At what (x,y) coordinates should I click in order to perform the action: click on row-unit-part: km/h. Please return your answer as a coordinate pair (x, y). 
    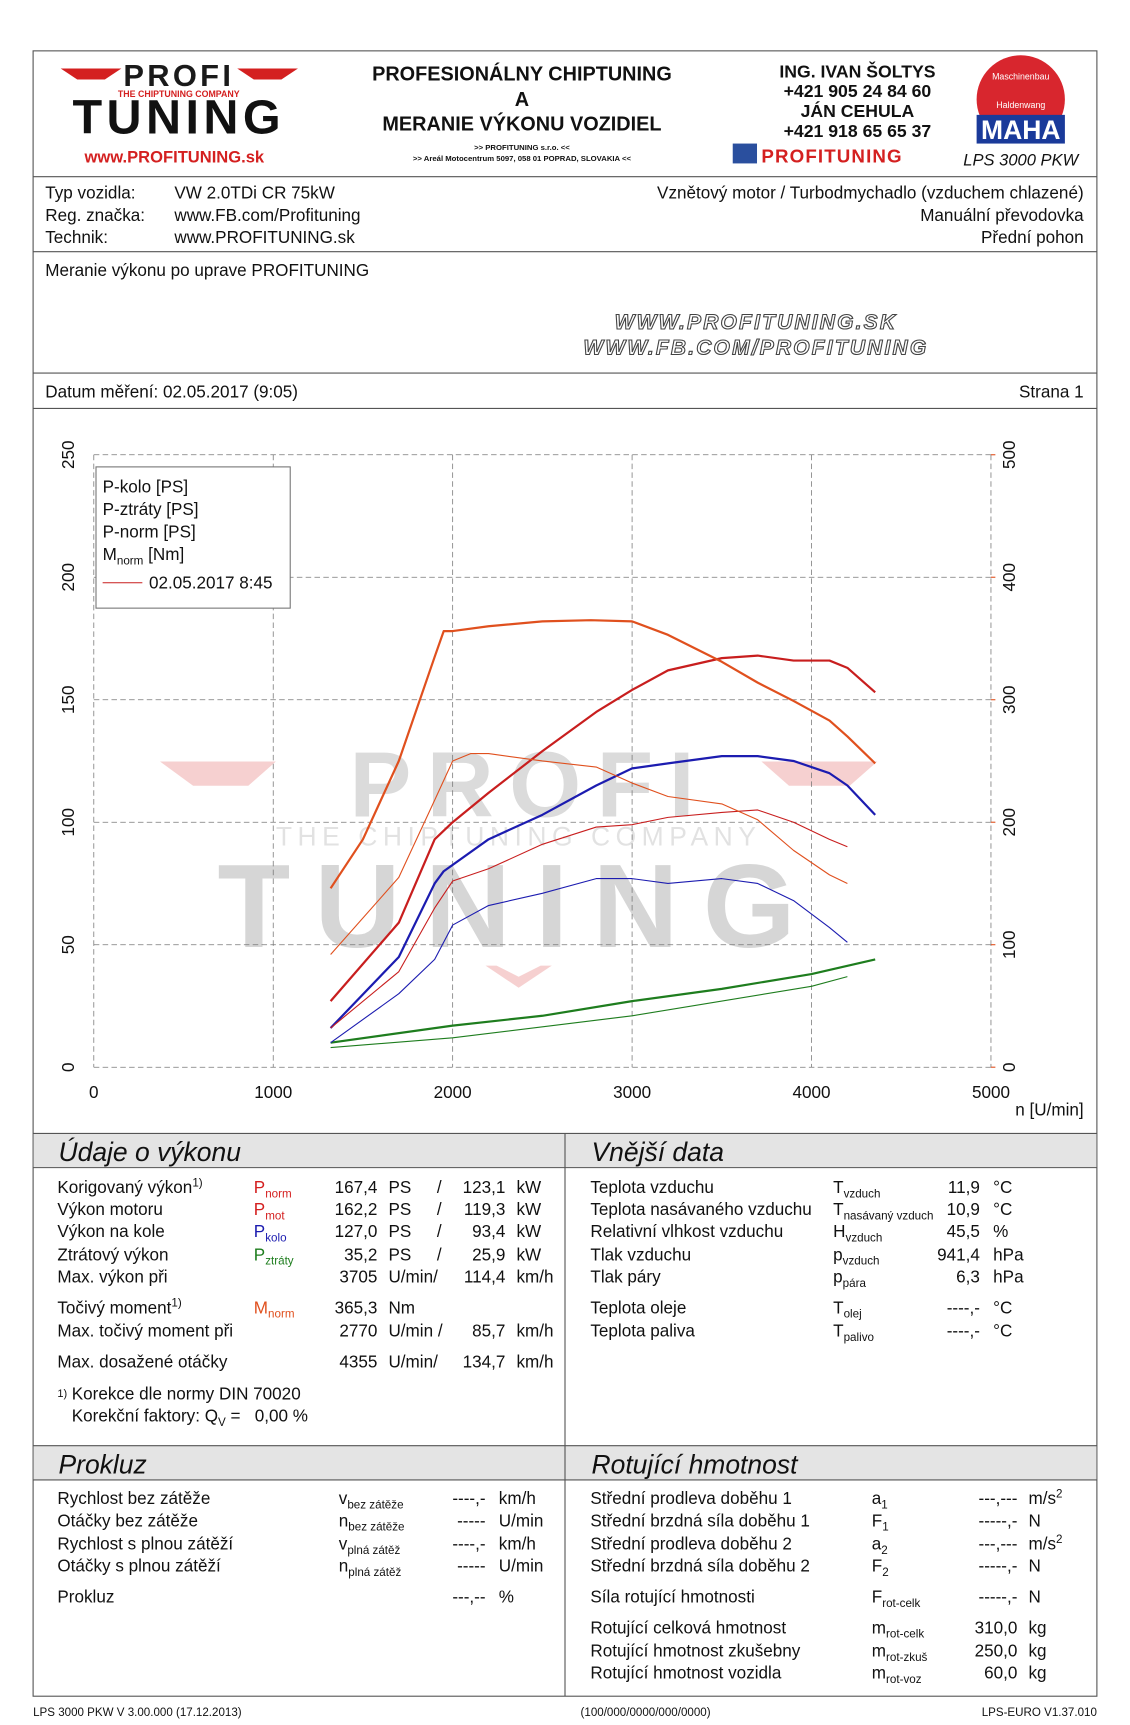
    Looking at the image, I should click on (517, 1543).